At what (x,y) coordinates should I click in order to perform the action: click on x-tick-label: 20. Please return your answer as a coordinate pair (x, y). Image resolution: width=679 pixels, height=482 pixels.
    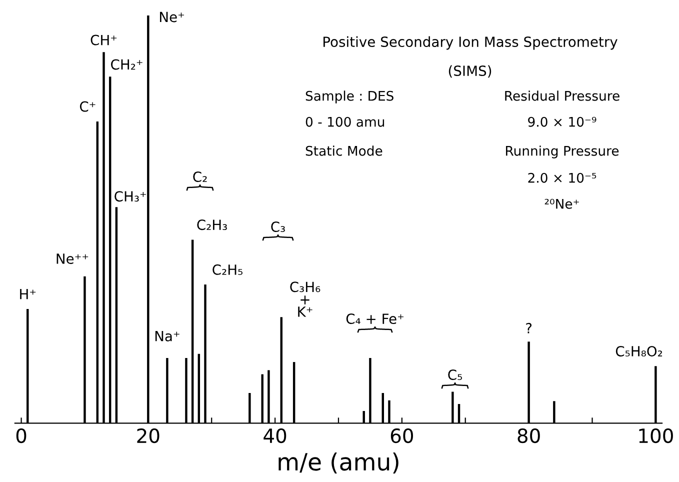
    Looking at the image, I should click on (148, 436).